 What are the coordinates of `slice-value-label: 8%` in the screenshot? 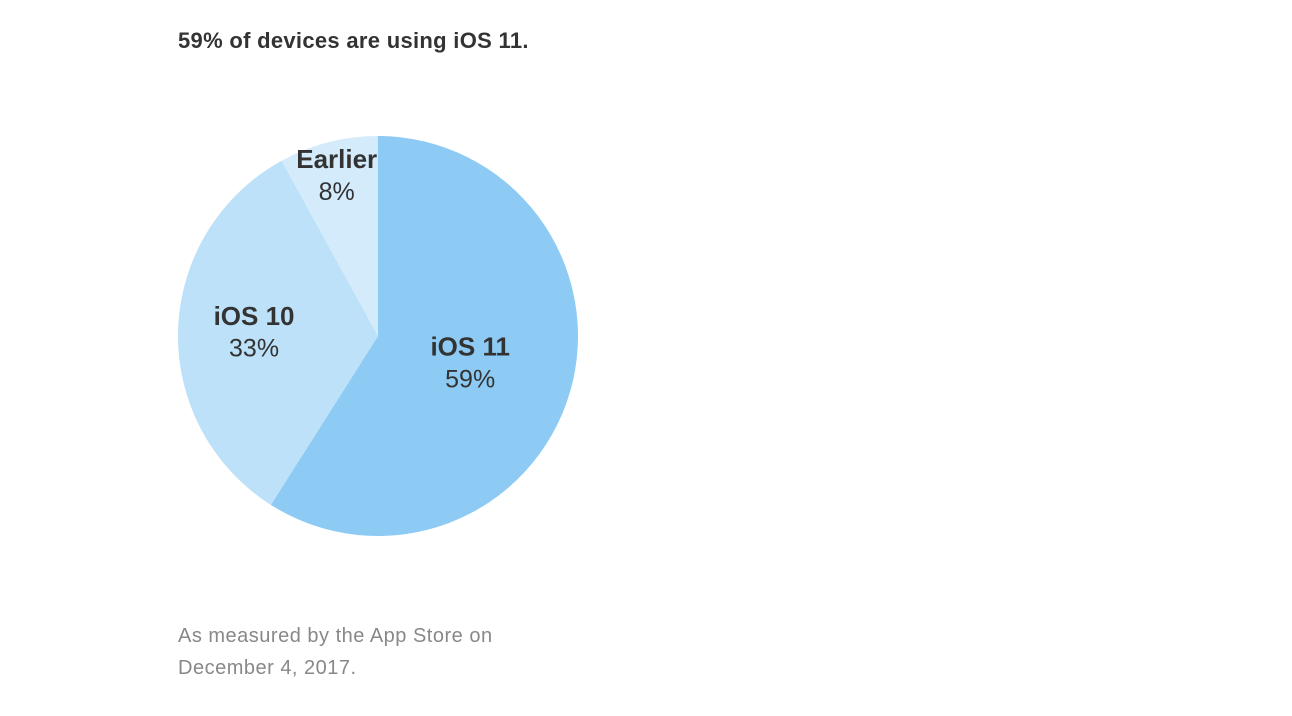 It's located at (337, 192).